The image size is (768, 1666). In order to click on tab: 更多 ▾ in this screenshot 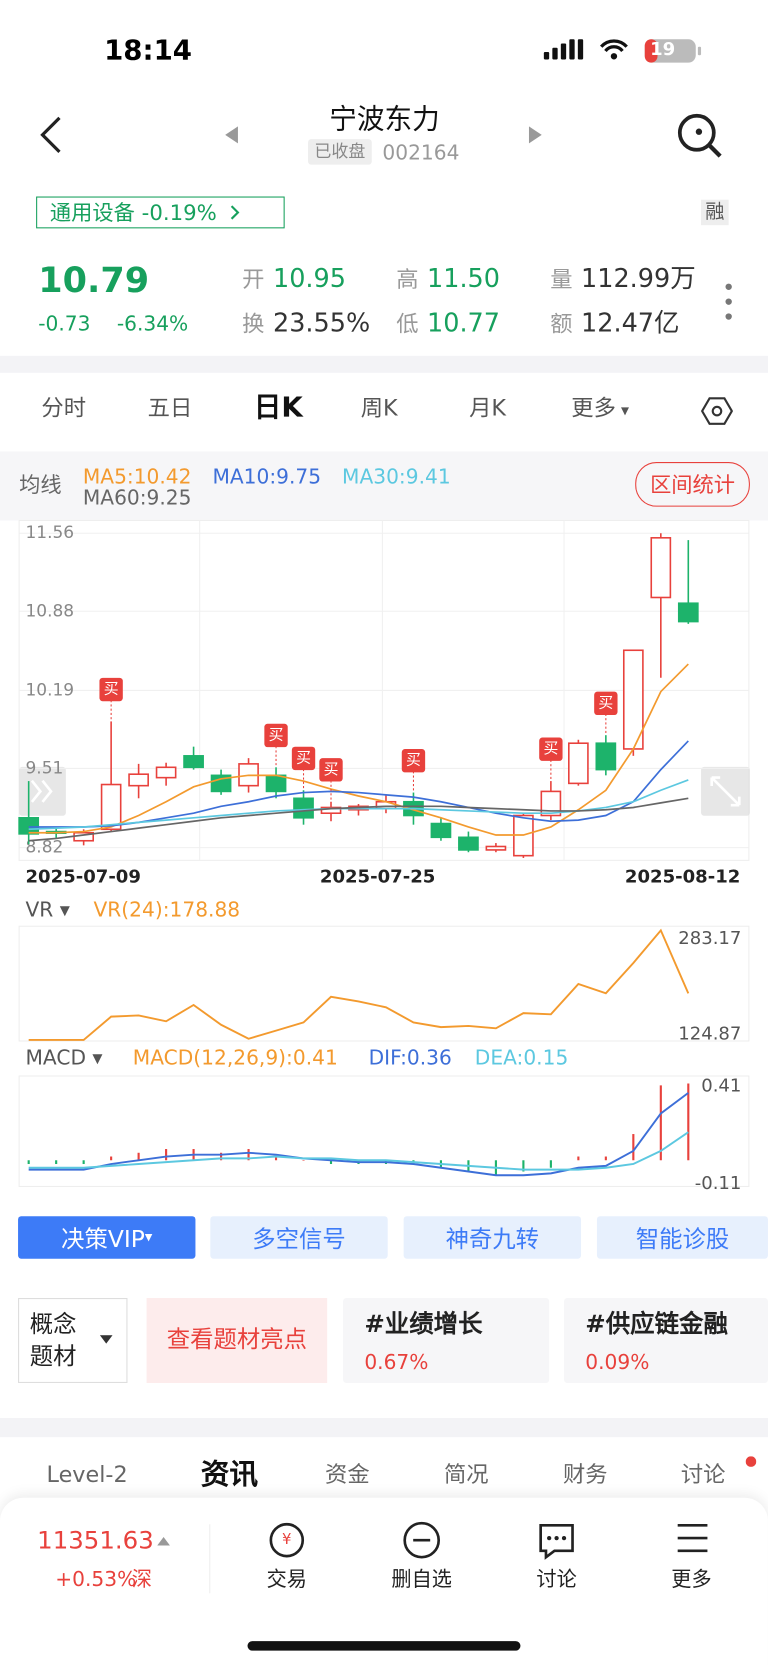, I will do `click(600, 408)`.